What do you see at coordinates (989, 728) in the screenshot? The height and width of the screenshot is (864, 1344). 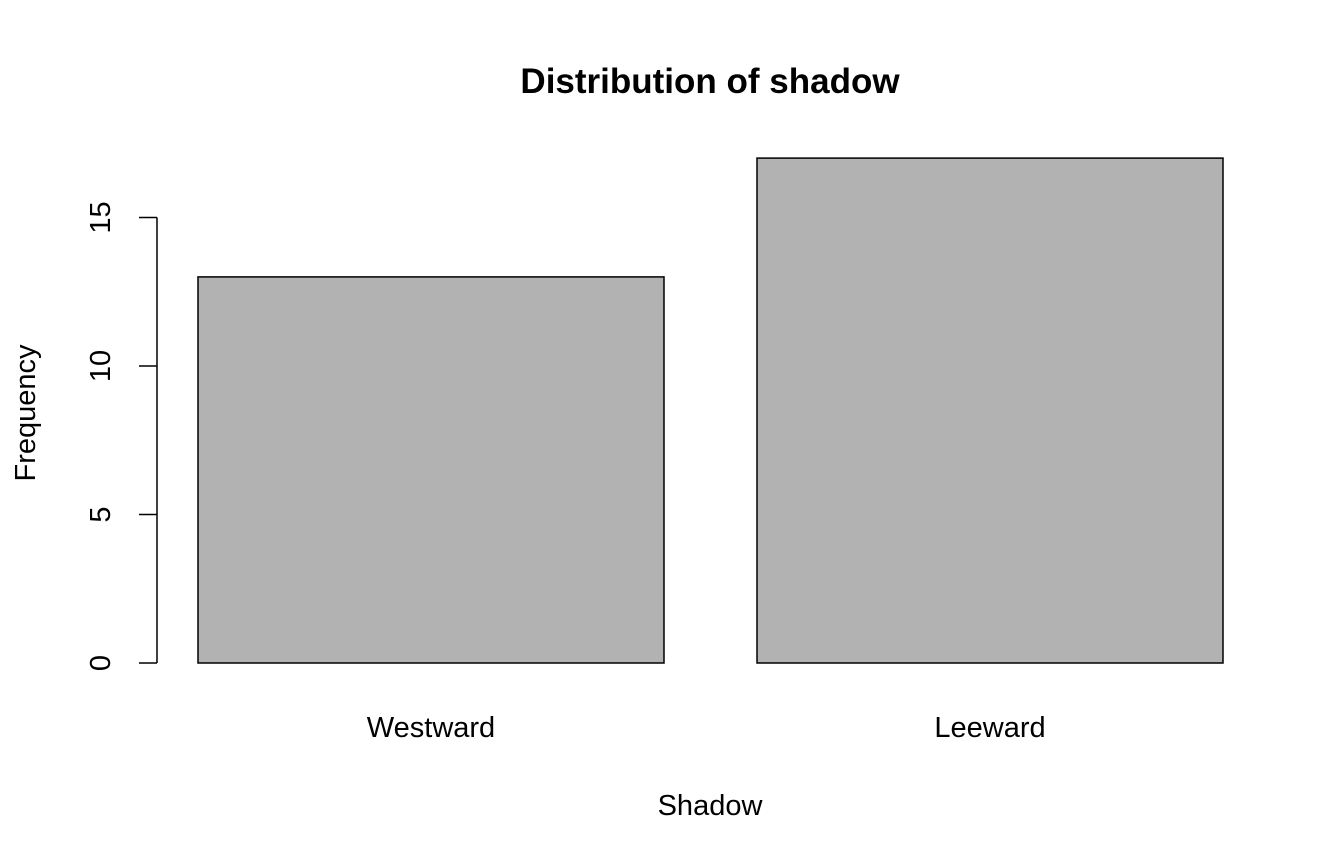 I see `category-label-leeward: Leeward` at bounding box center [989, 728].